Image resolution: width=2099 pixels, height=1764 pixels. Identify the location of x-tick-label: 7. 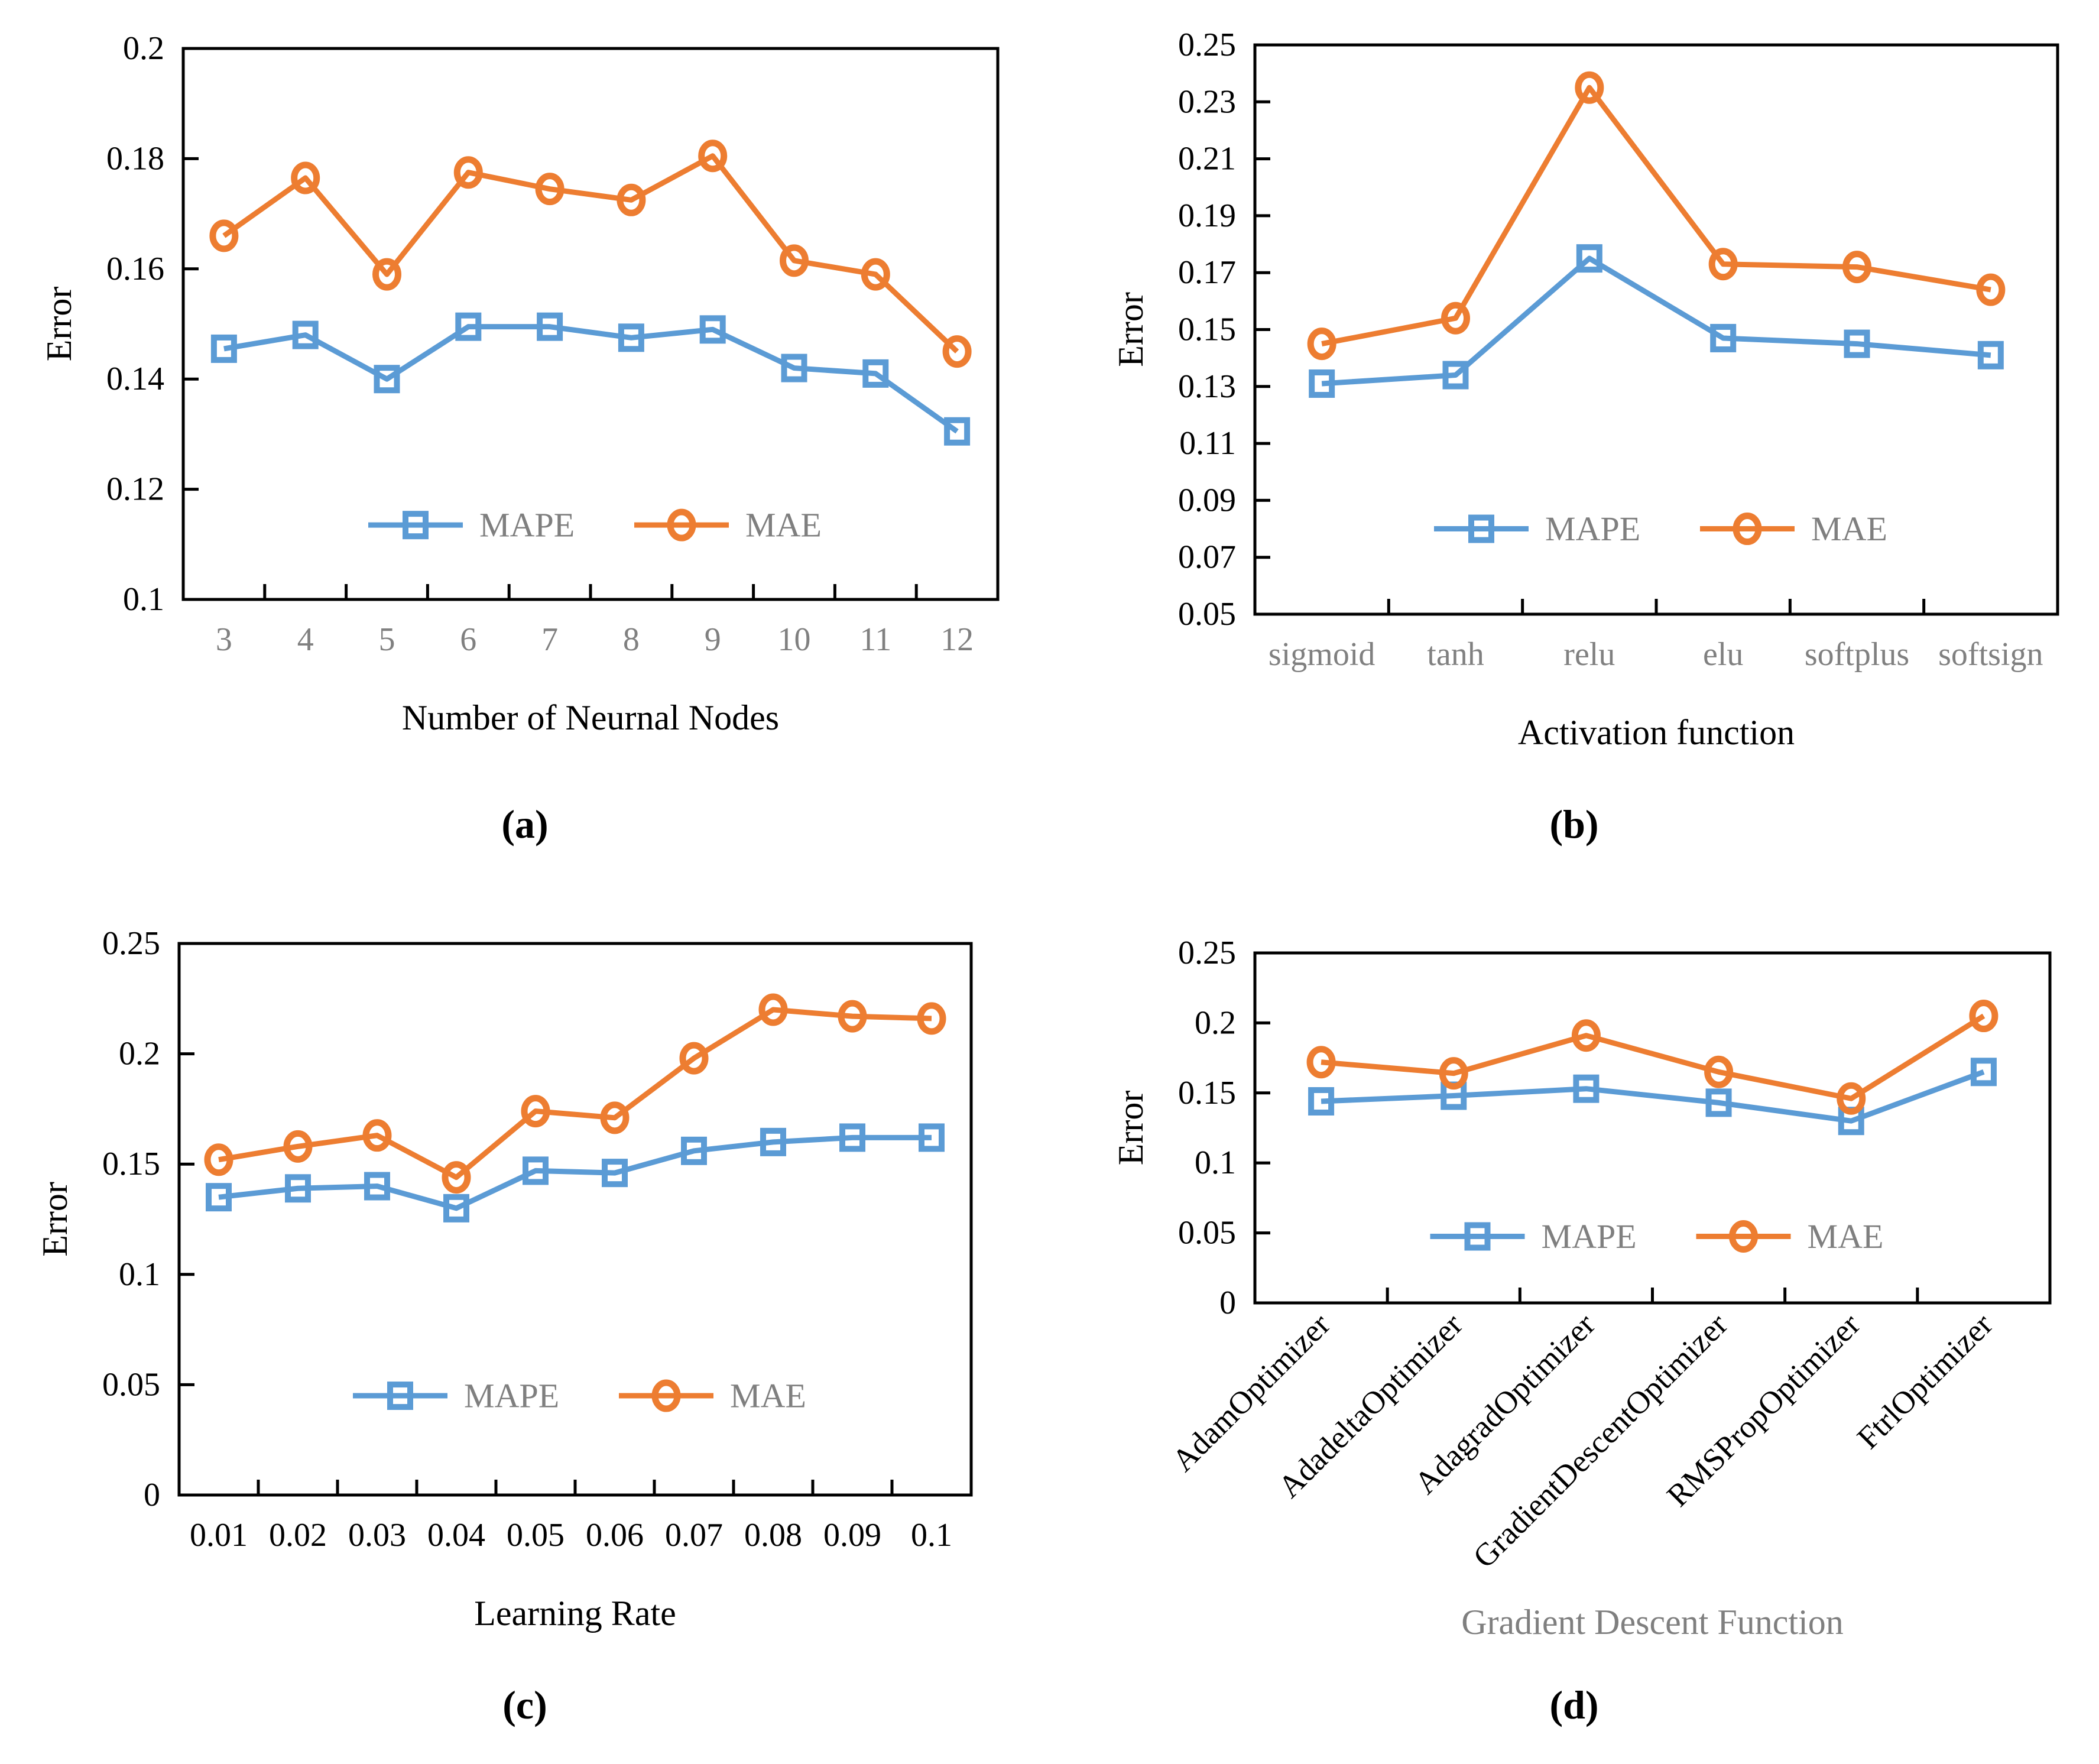
(549, 639).